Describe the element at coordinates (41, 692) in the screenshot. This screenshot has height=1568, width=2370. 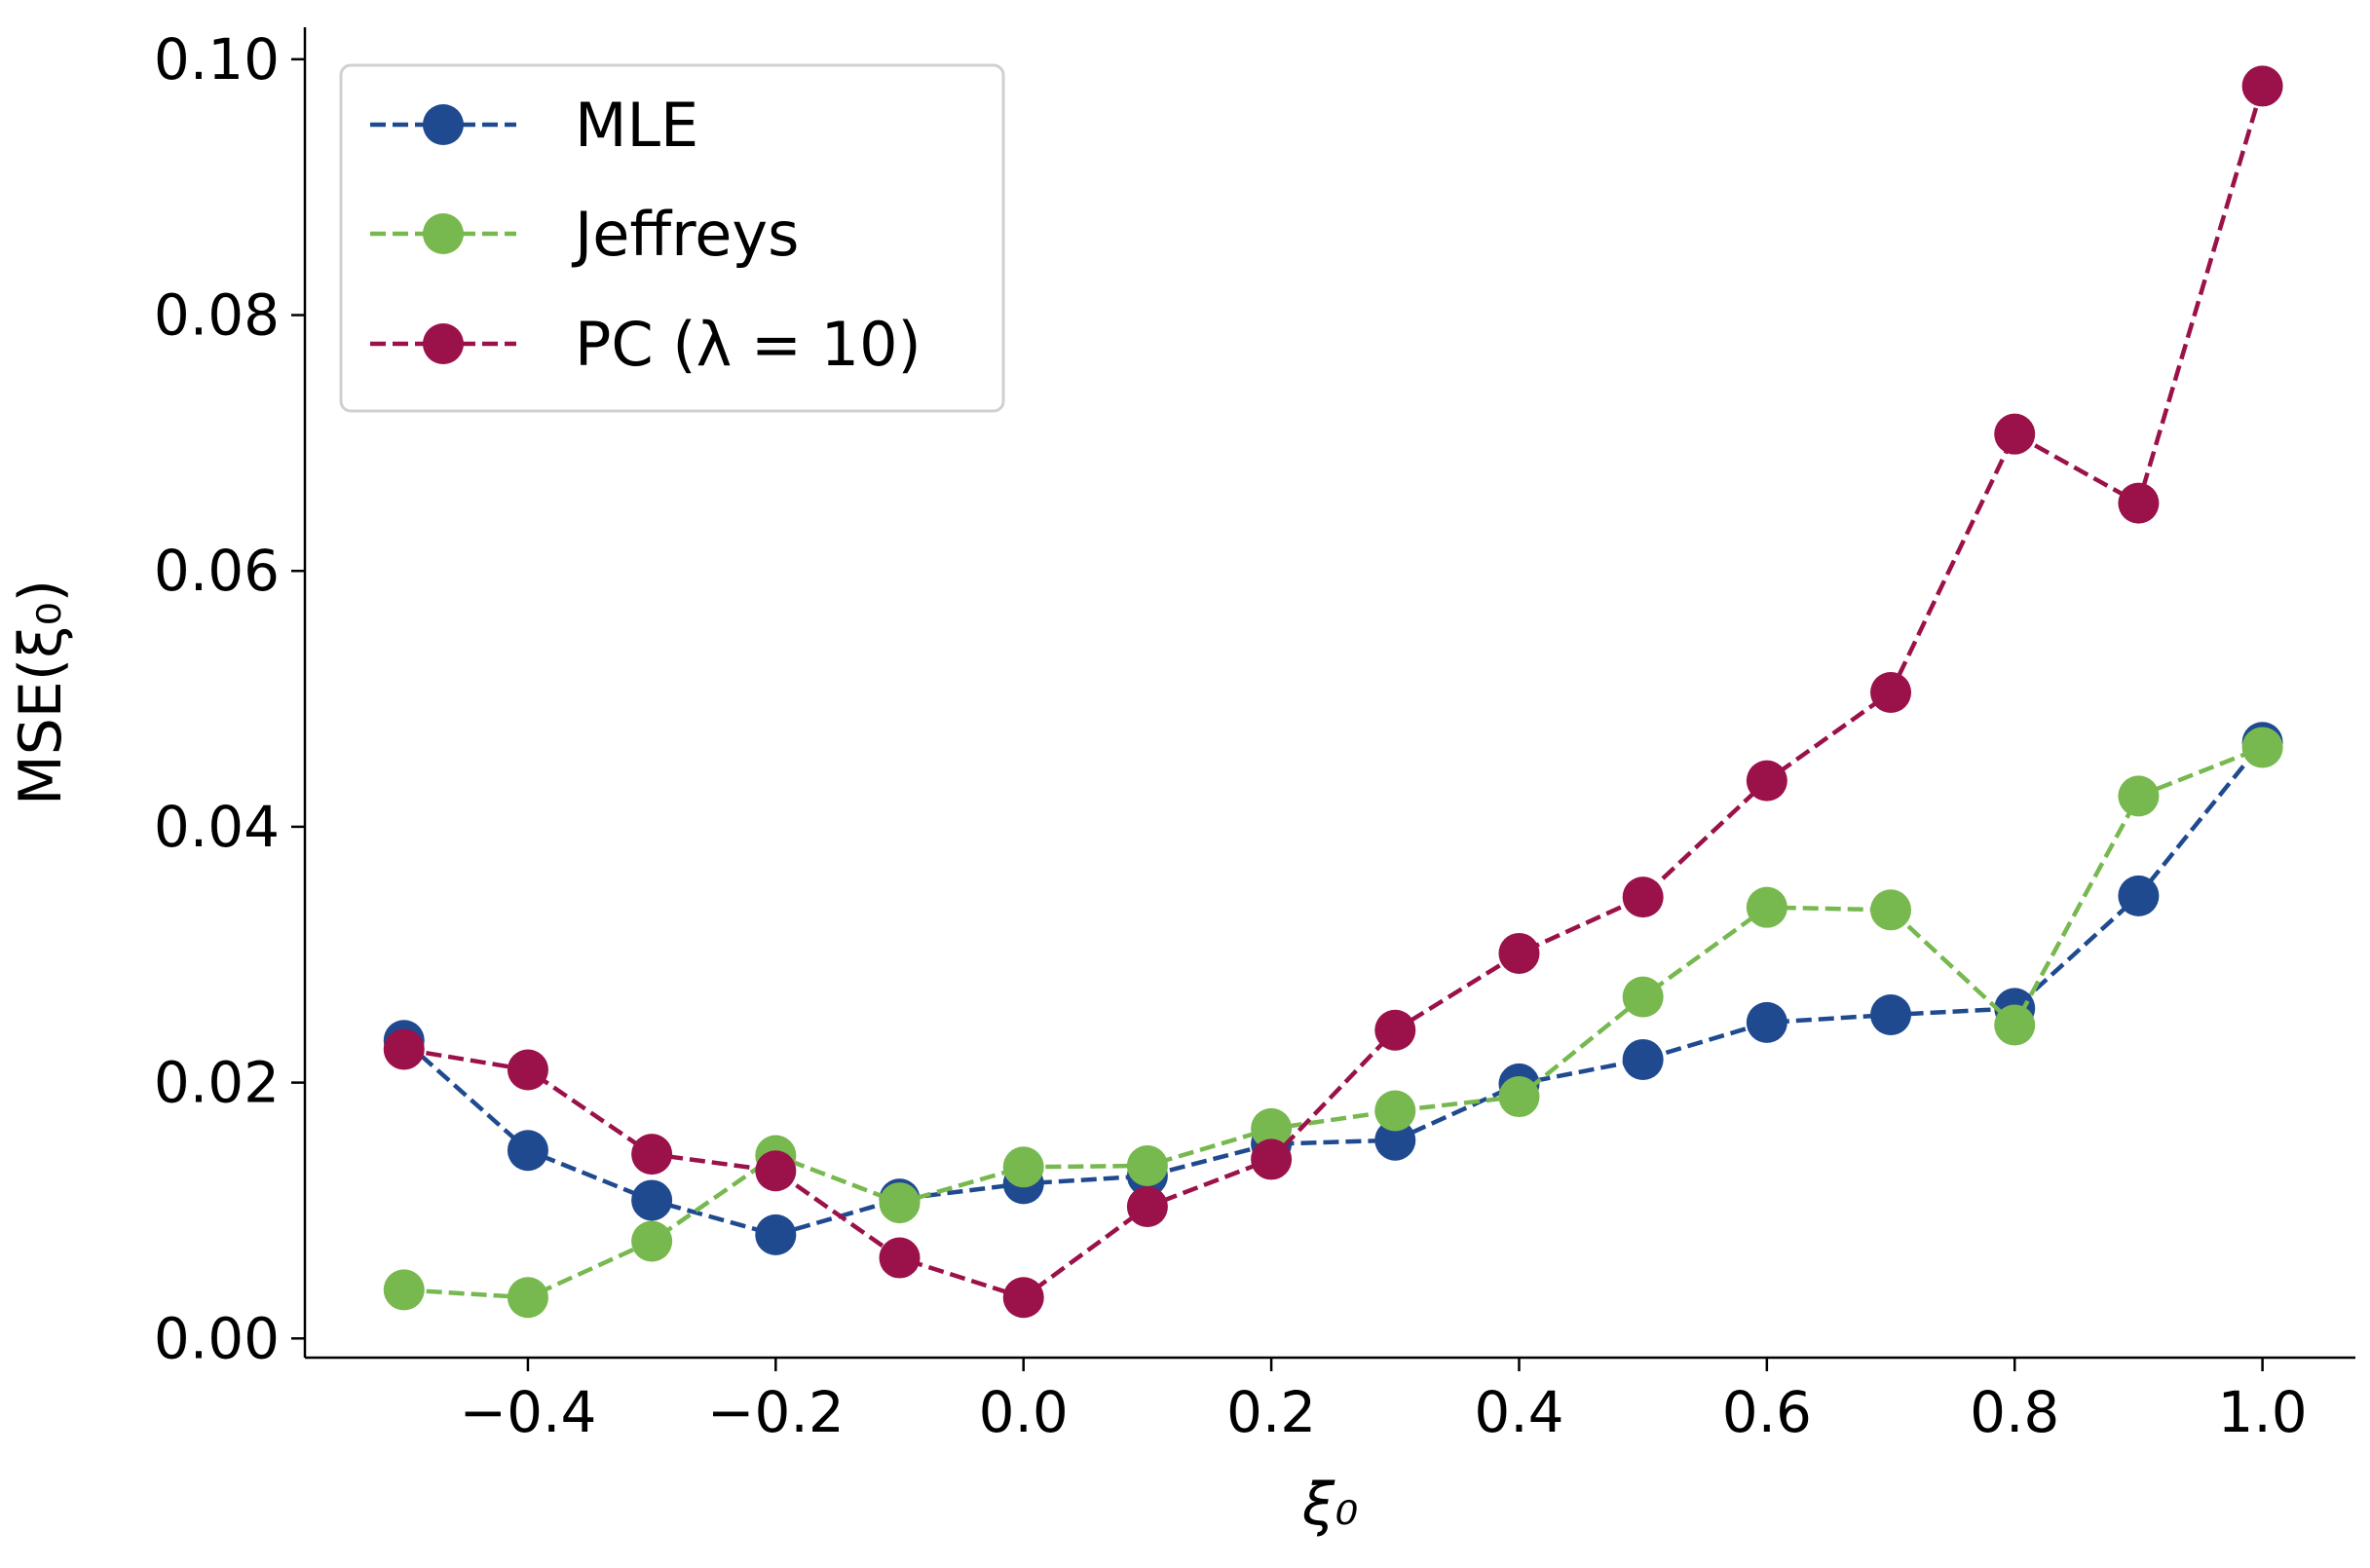
I see `y-axis-label: MSE(ξ₀)` at that location.